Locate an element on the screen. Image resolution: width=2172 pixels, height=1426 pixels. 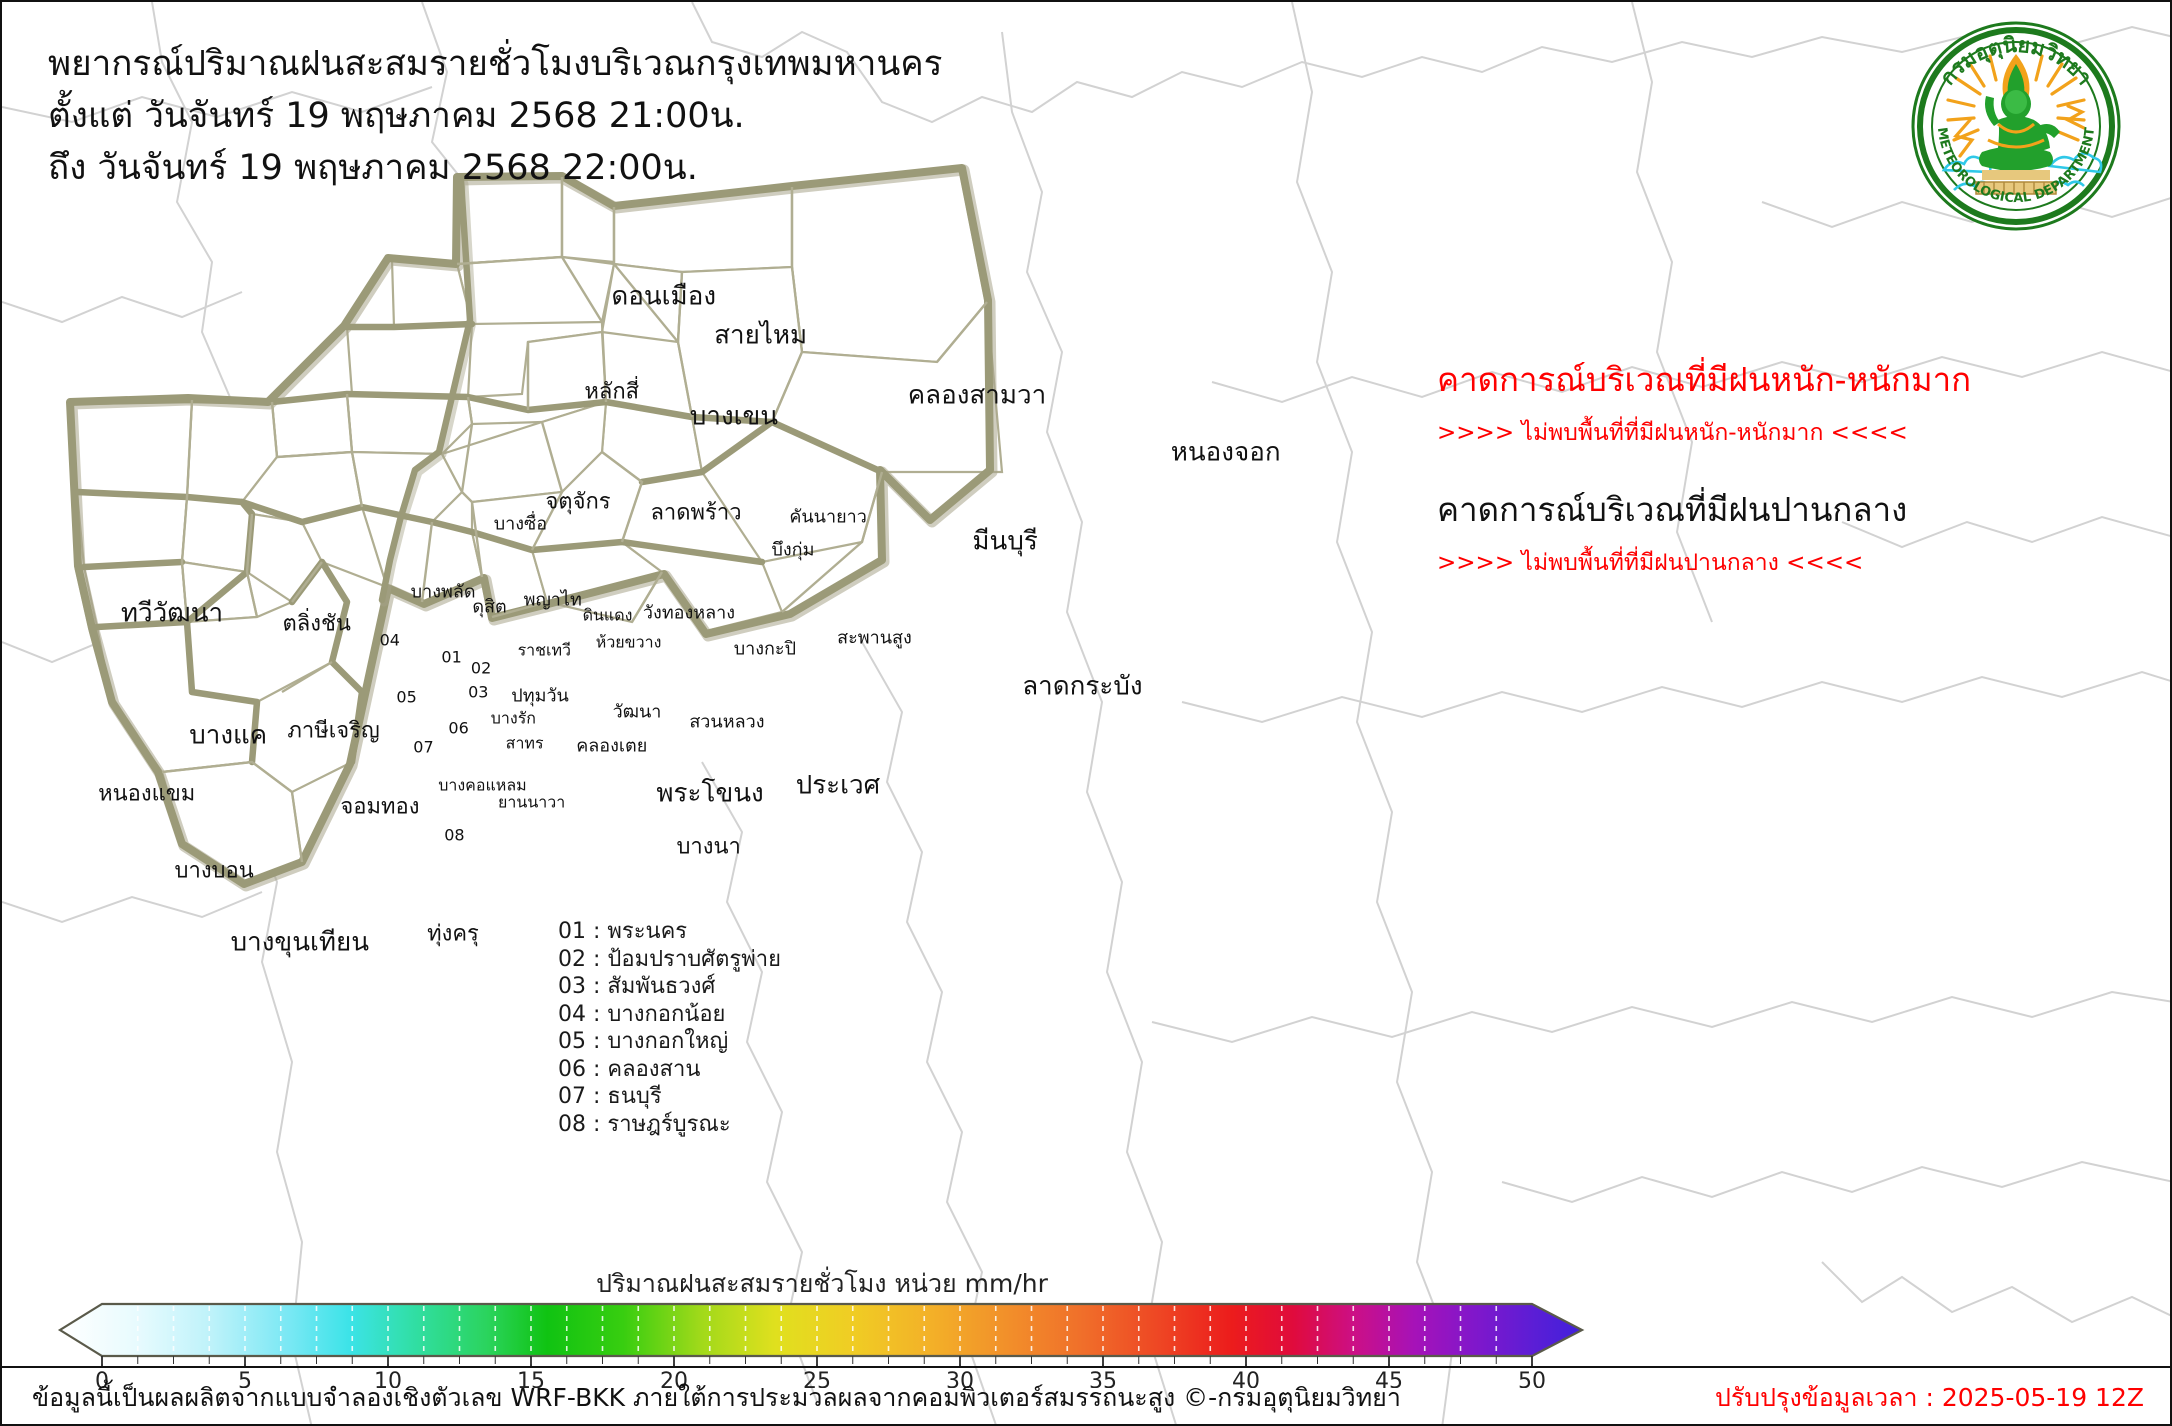
colorbar-tick-label: 50 is located at coordinates (1532, 1378).